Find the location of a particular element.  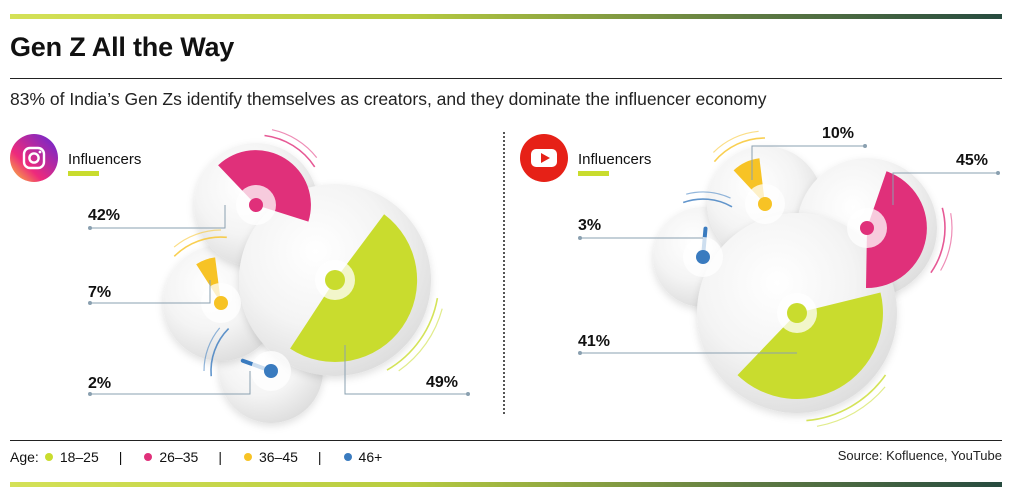

chart1-ripple-outer-46-plus is located at coordinates (708, 195).